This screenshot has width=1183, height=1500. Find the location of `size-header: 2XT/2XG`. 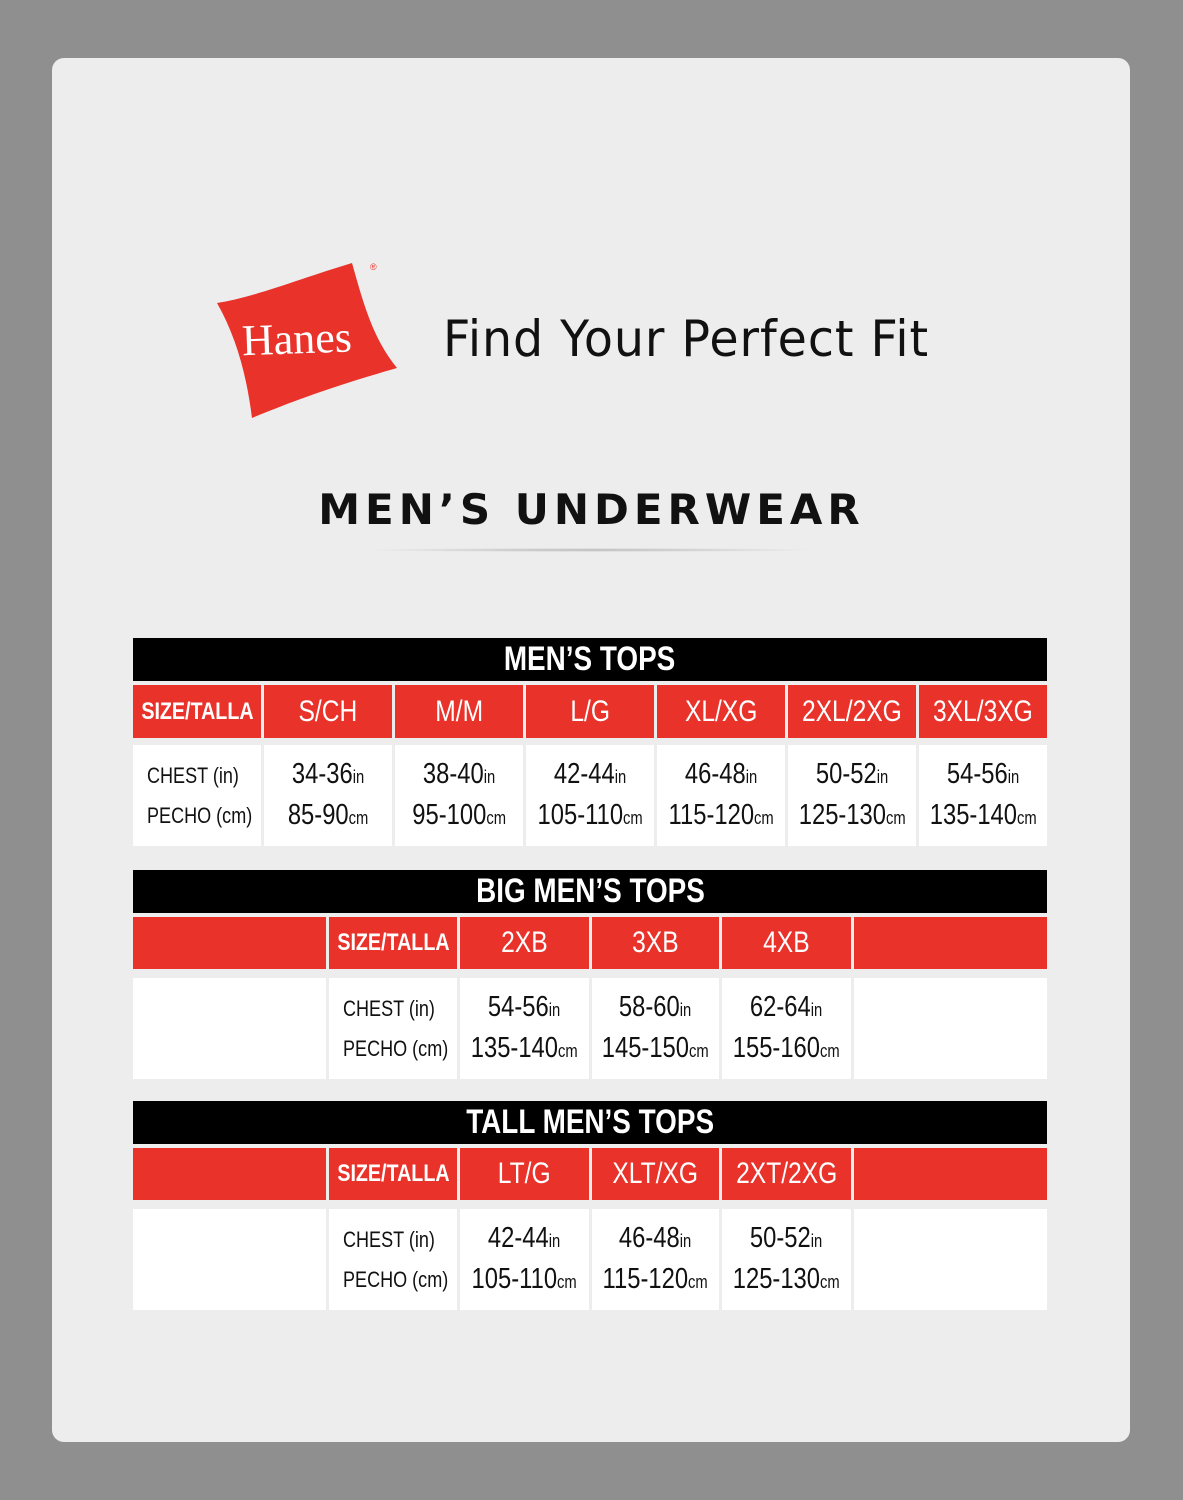

size-header: 2XT/2XG is located at coordinates (786, 1174).